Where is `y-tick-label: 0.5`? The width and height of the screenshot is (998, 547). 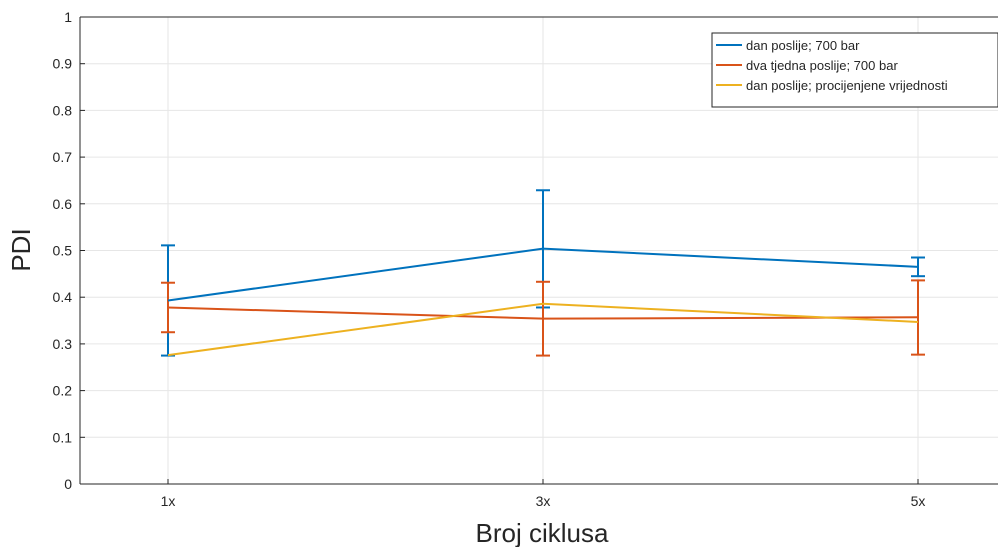
y-tick-label: 0.5 is located at coordinates (63, 251).